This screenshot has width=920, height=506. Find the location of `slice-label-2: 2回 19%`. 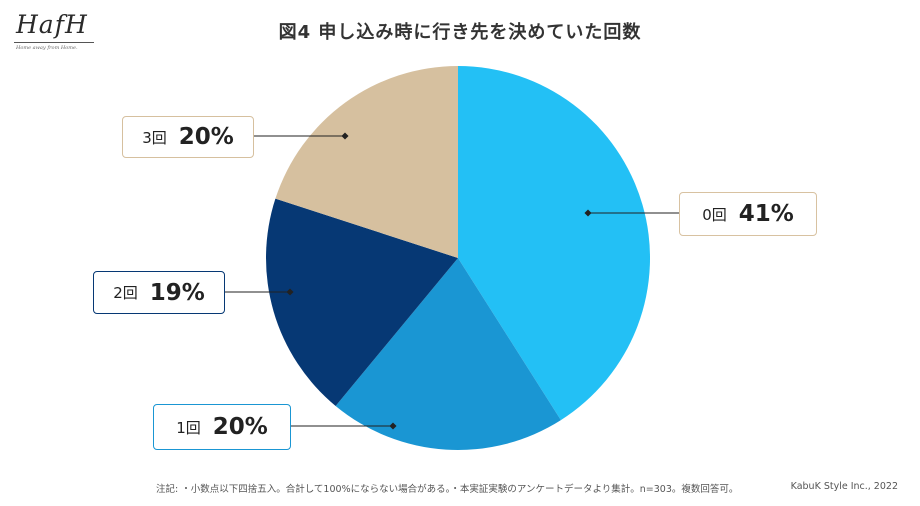

slice-label-2: 2回 19% is located at coordinates (159, 292).